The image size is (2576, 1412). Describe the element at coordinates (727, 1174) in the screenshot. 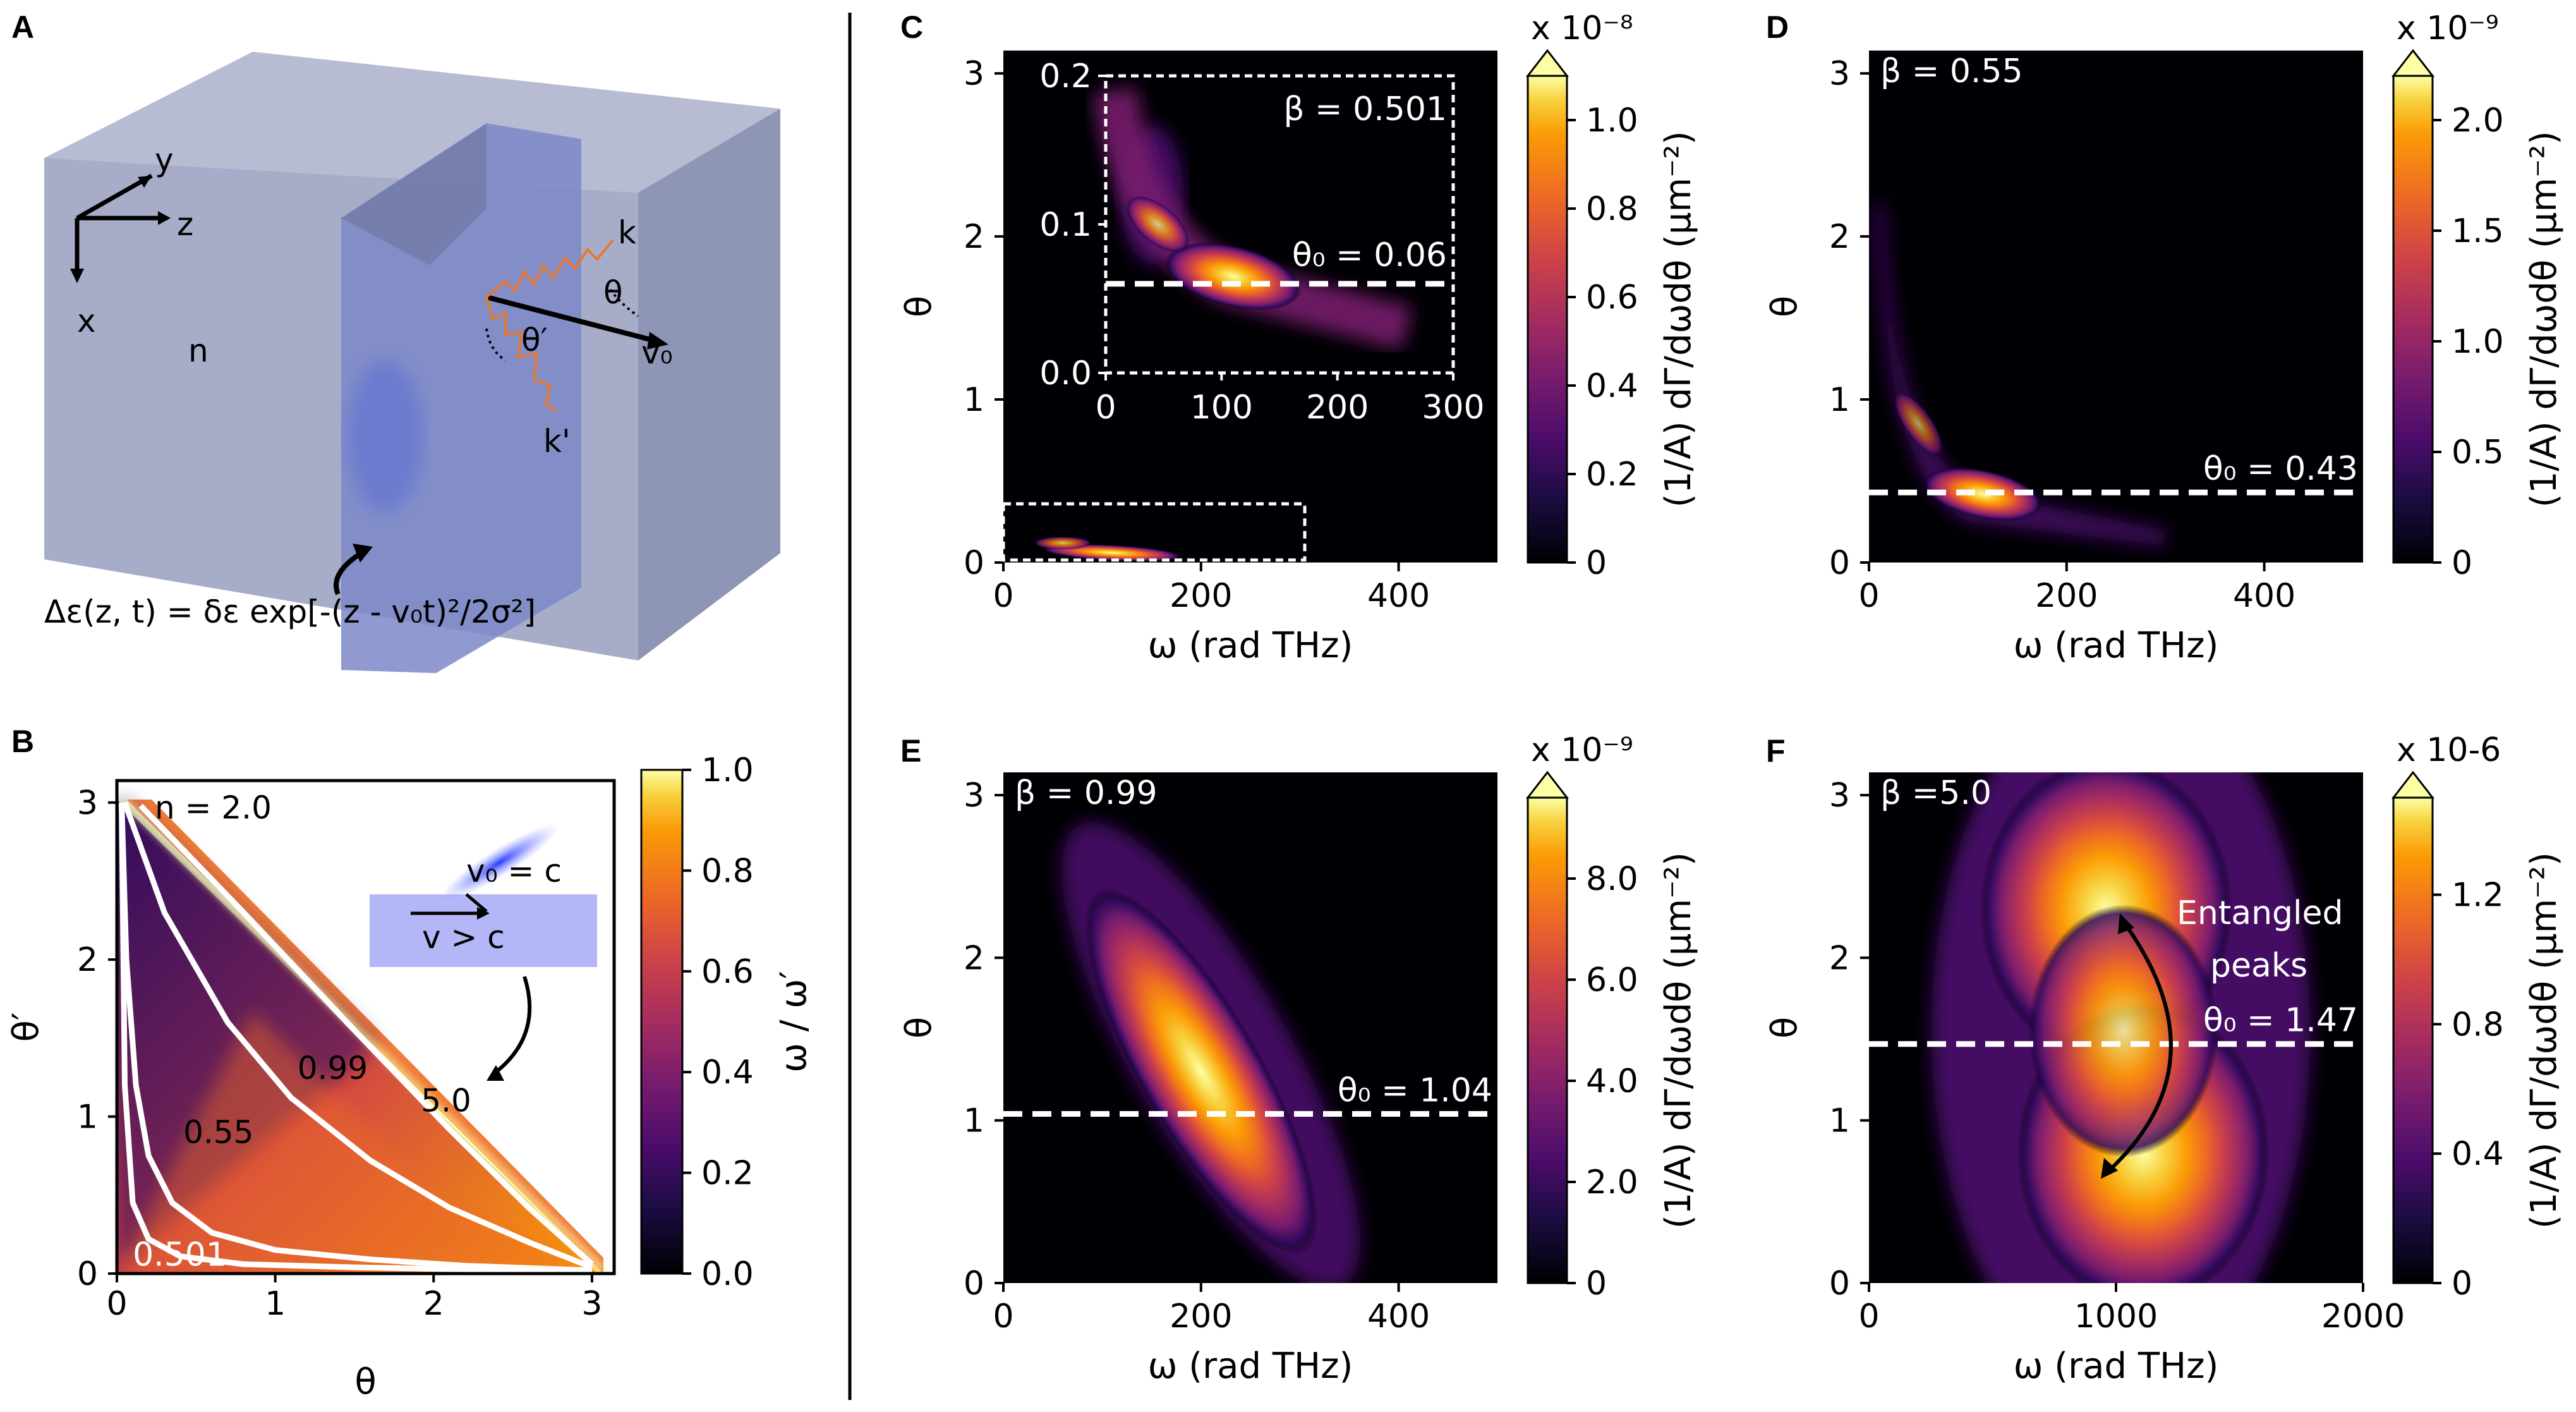

I see `colorbar-tick-label: 0.2` at that location.